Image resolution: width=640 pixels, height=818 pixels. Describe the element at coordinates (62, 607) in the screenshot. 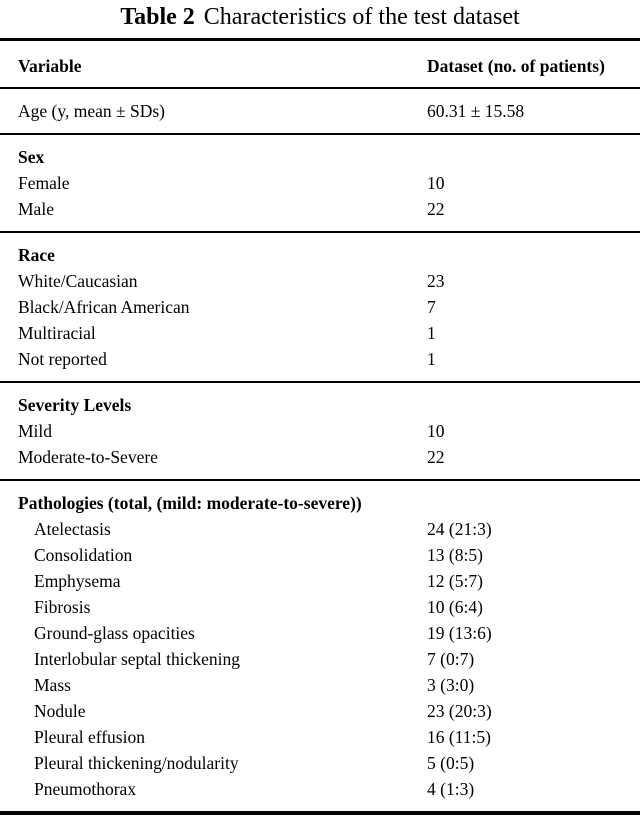

I see `row-label: Fibrosis` at that location.